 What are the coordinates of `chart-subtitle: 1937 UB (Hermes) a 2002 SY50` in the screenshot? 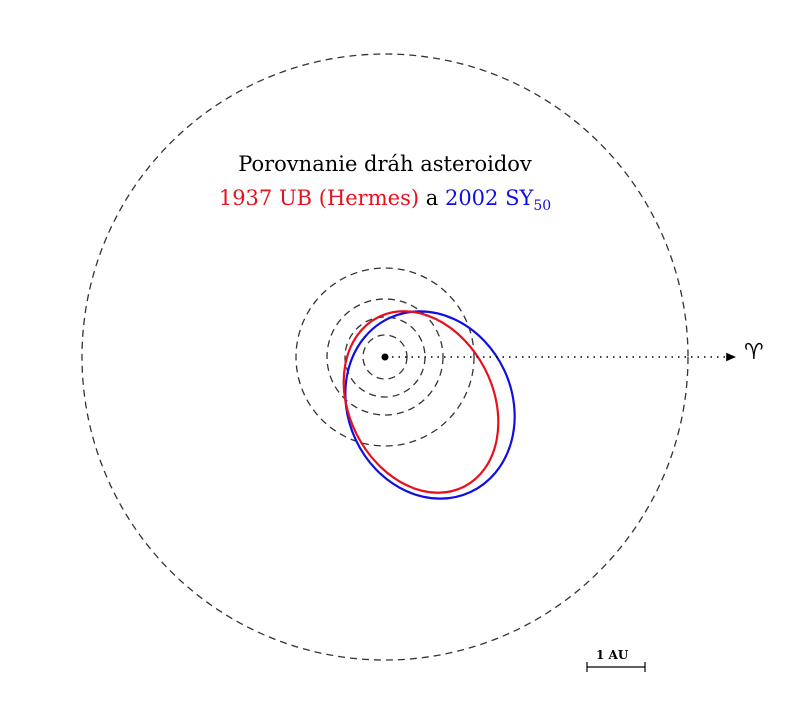 It's located at (385, 200).